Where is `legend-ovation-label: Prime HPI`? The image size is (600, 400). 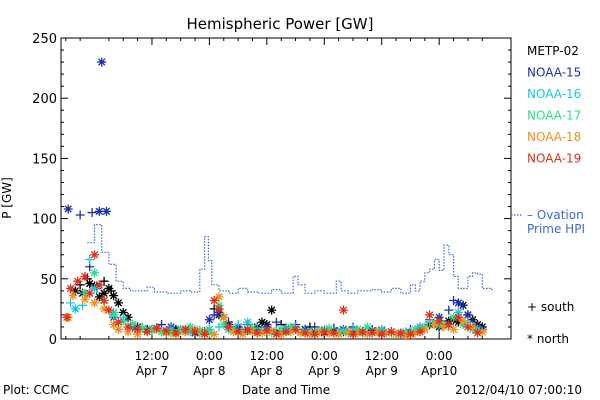
legend-ovation-label: Prime HPI is located at coordinates (556, 229).